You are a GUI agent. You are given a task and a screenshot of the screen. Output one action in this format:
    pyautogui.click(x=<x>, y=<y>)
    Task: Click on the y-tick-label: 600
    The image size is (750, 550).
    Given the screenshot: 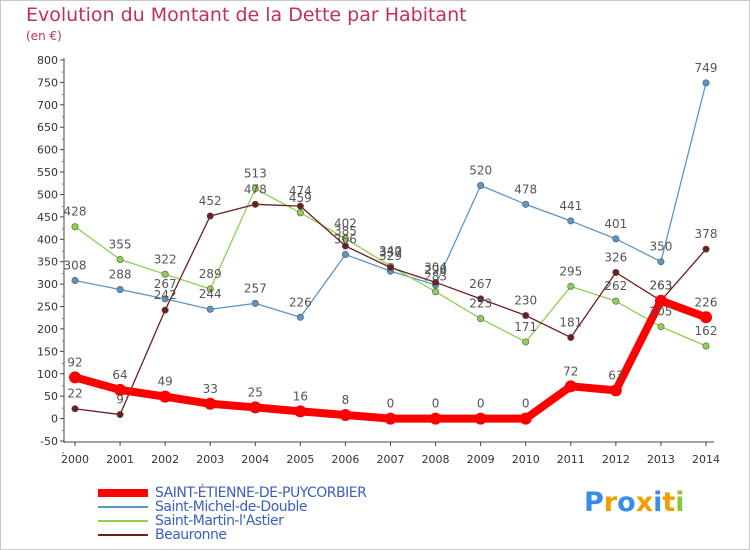 What is the action you would take?
    pyautogui.click(x=47, y=150)
    